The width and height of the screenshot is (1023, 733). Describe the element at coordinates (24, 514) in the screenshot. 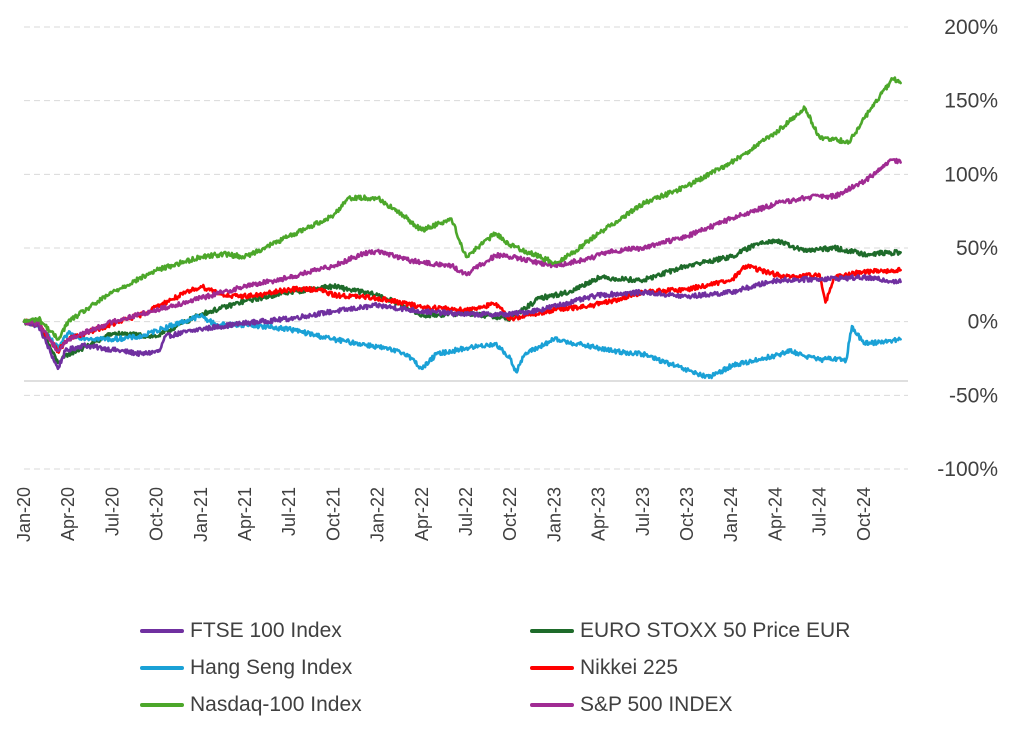

I see `x-tick-label: Jan-20` at that location.